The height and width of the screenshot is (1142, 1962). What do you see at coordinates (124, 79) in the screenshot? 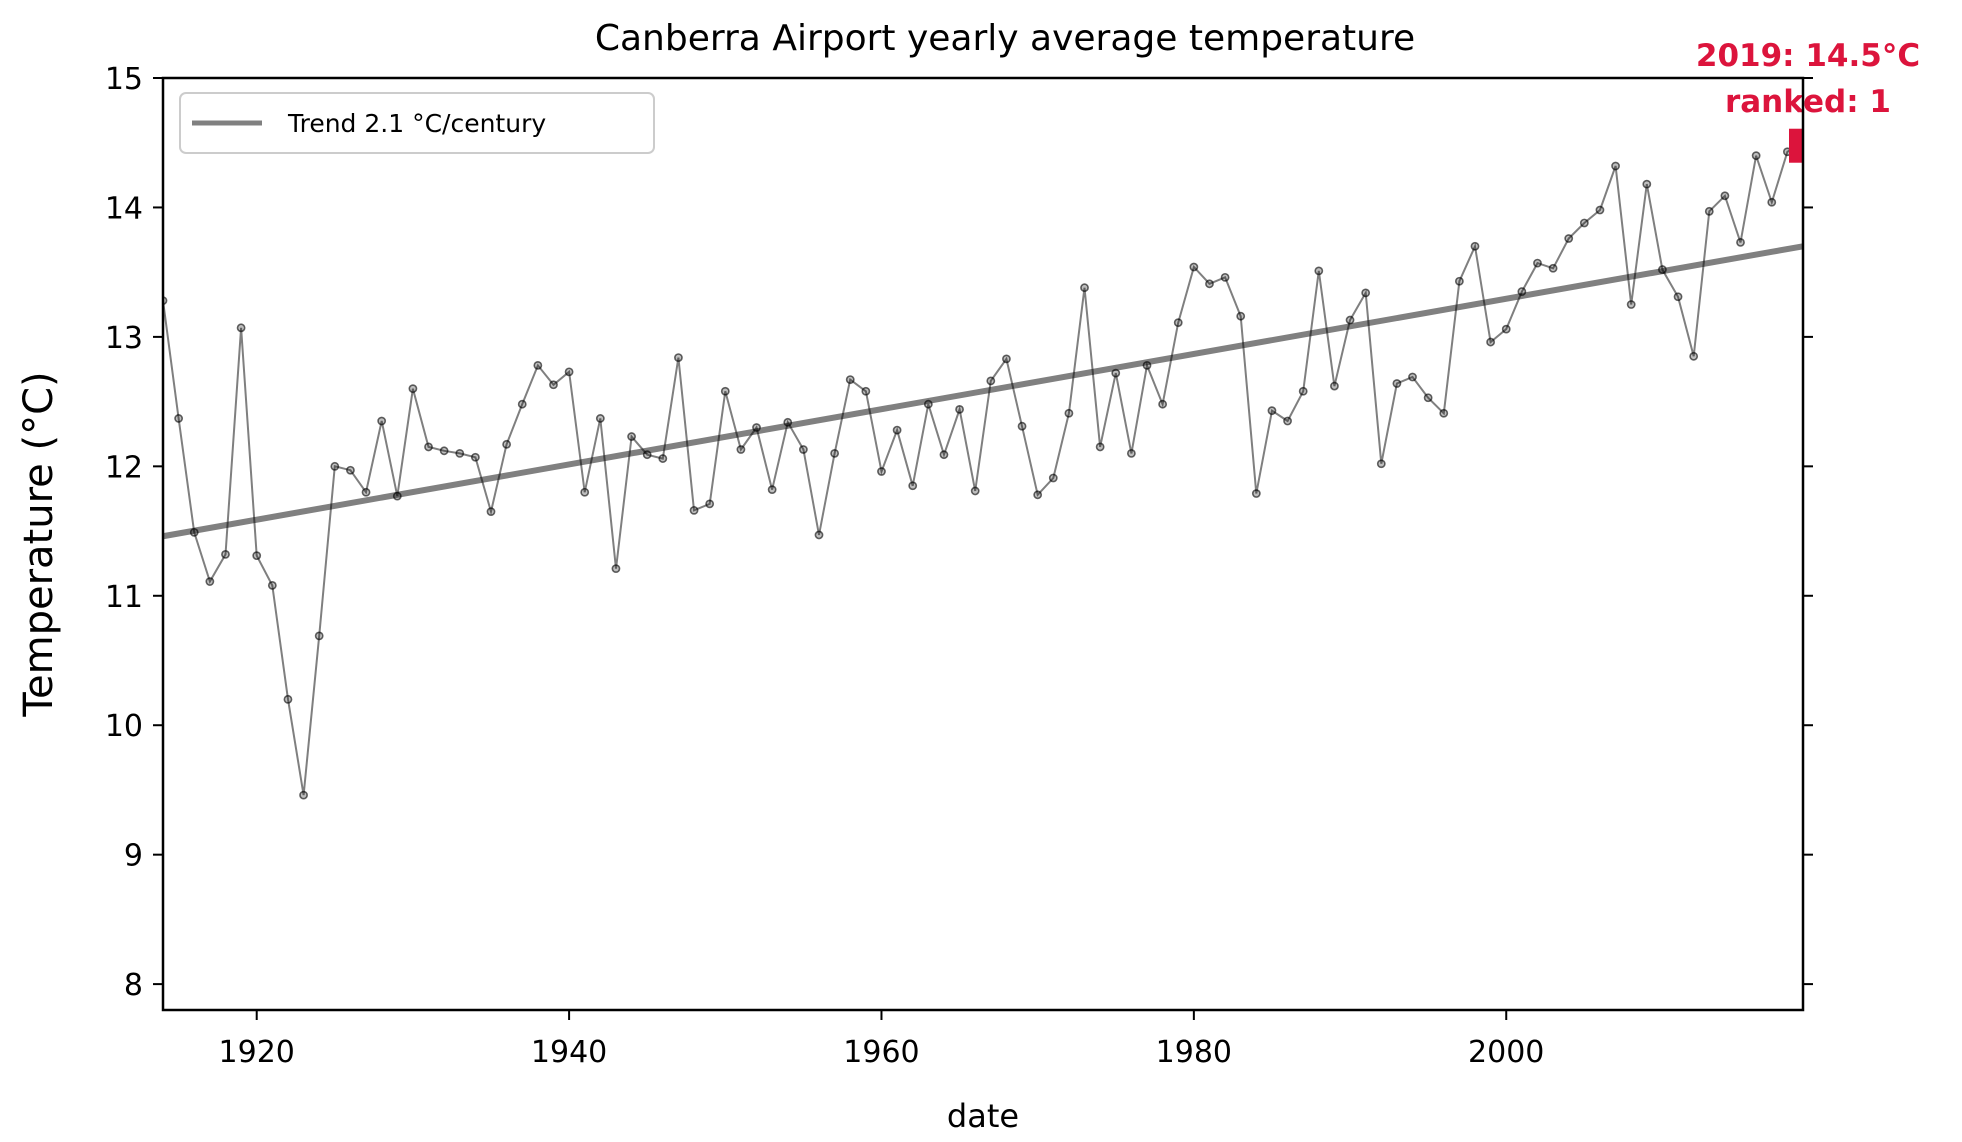
I see `y-tick-label: 15` at bounding box center [124, 79].